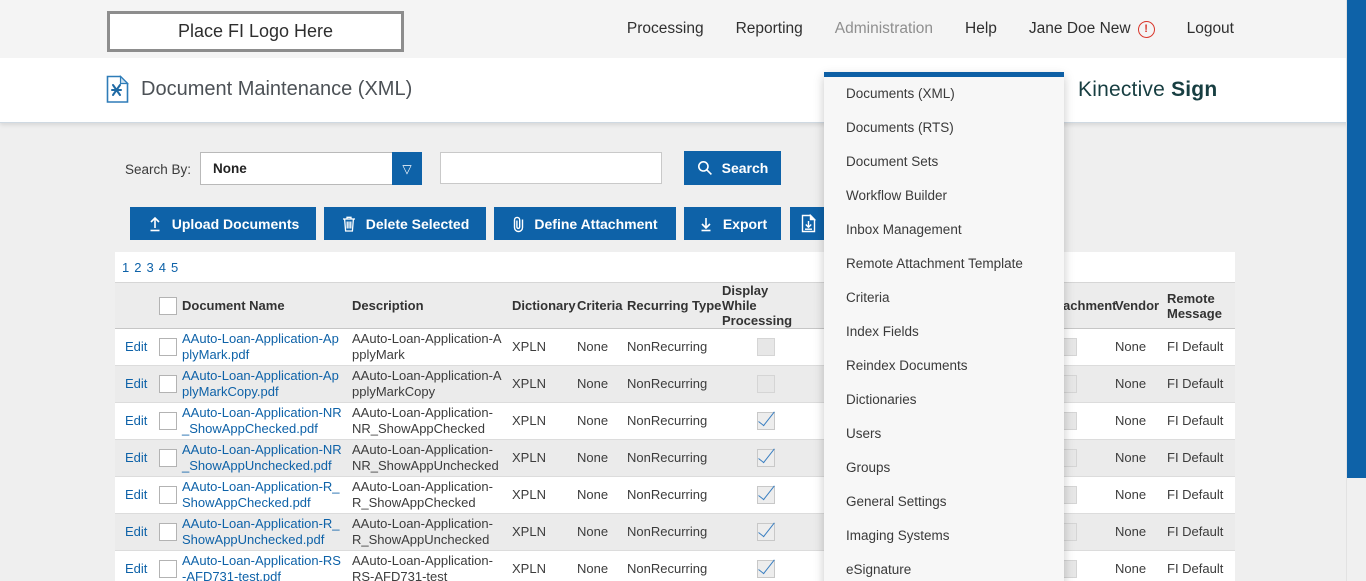  What do you see at coordinates (223, 223) in the screenshot?
I see `upload-documents-button: Upload Documents` at bounding box center [223, 223].